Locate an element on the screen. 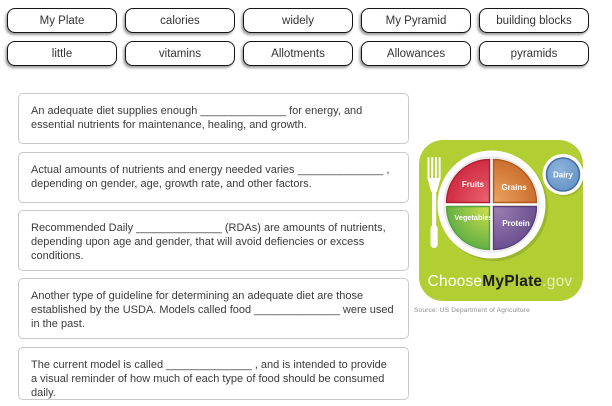 The image size is (612, 406). word-tile-vitamins: vitamins is located at coordinates (180, 53).